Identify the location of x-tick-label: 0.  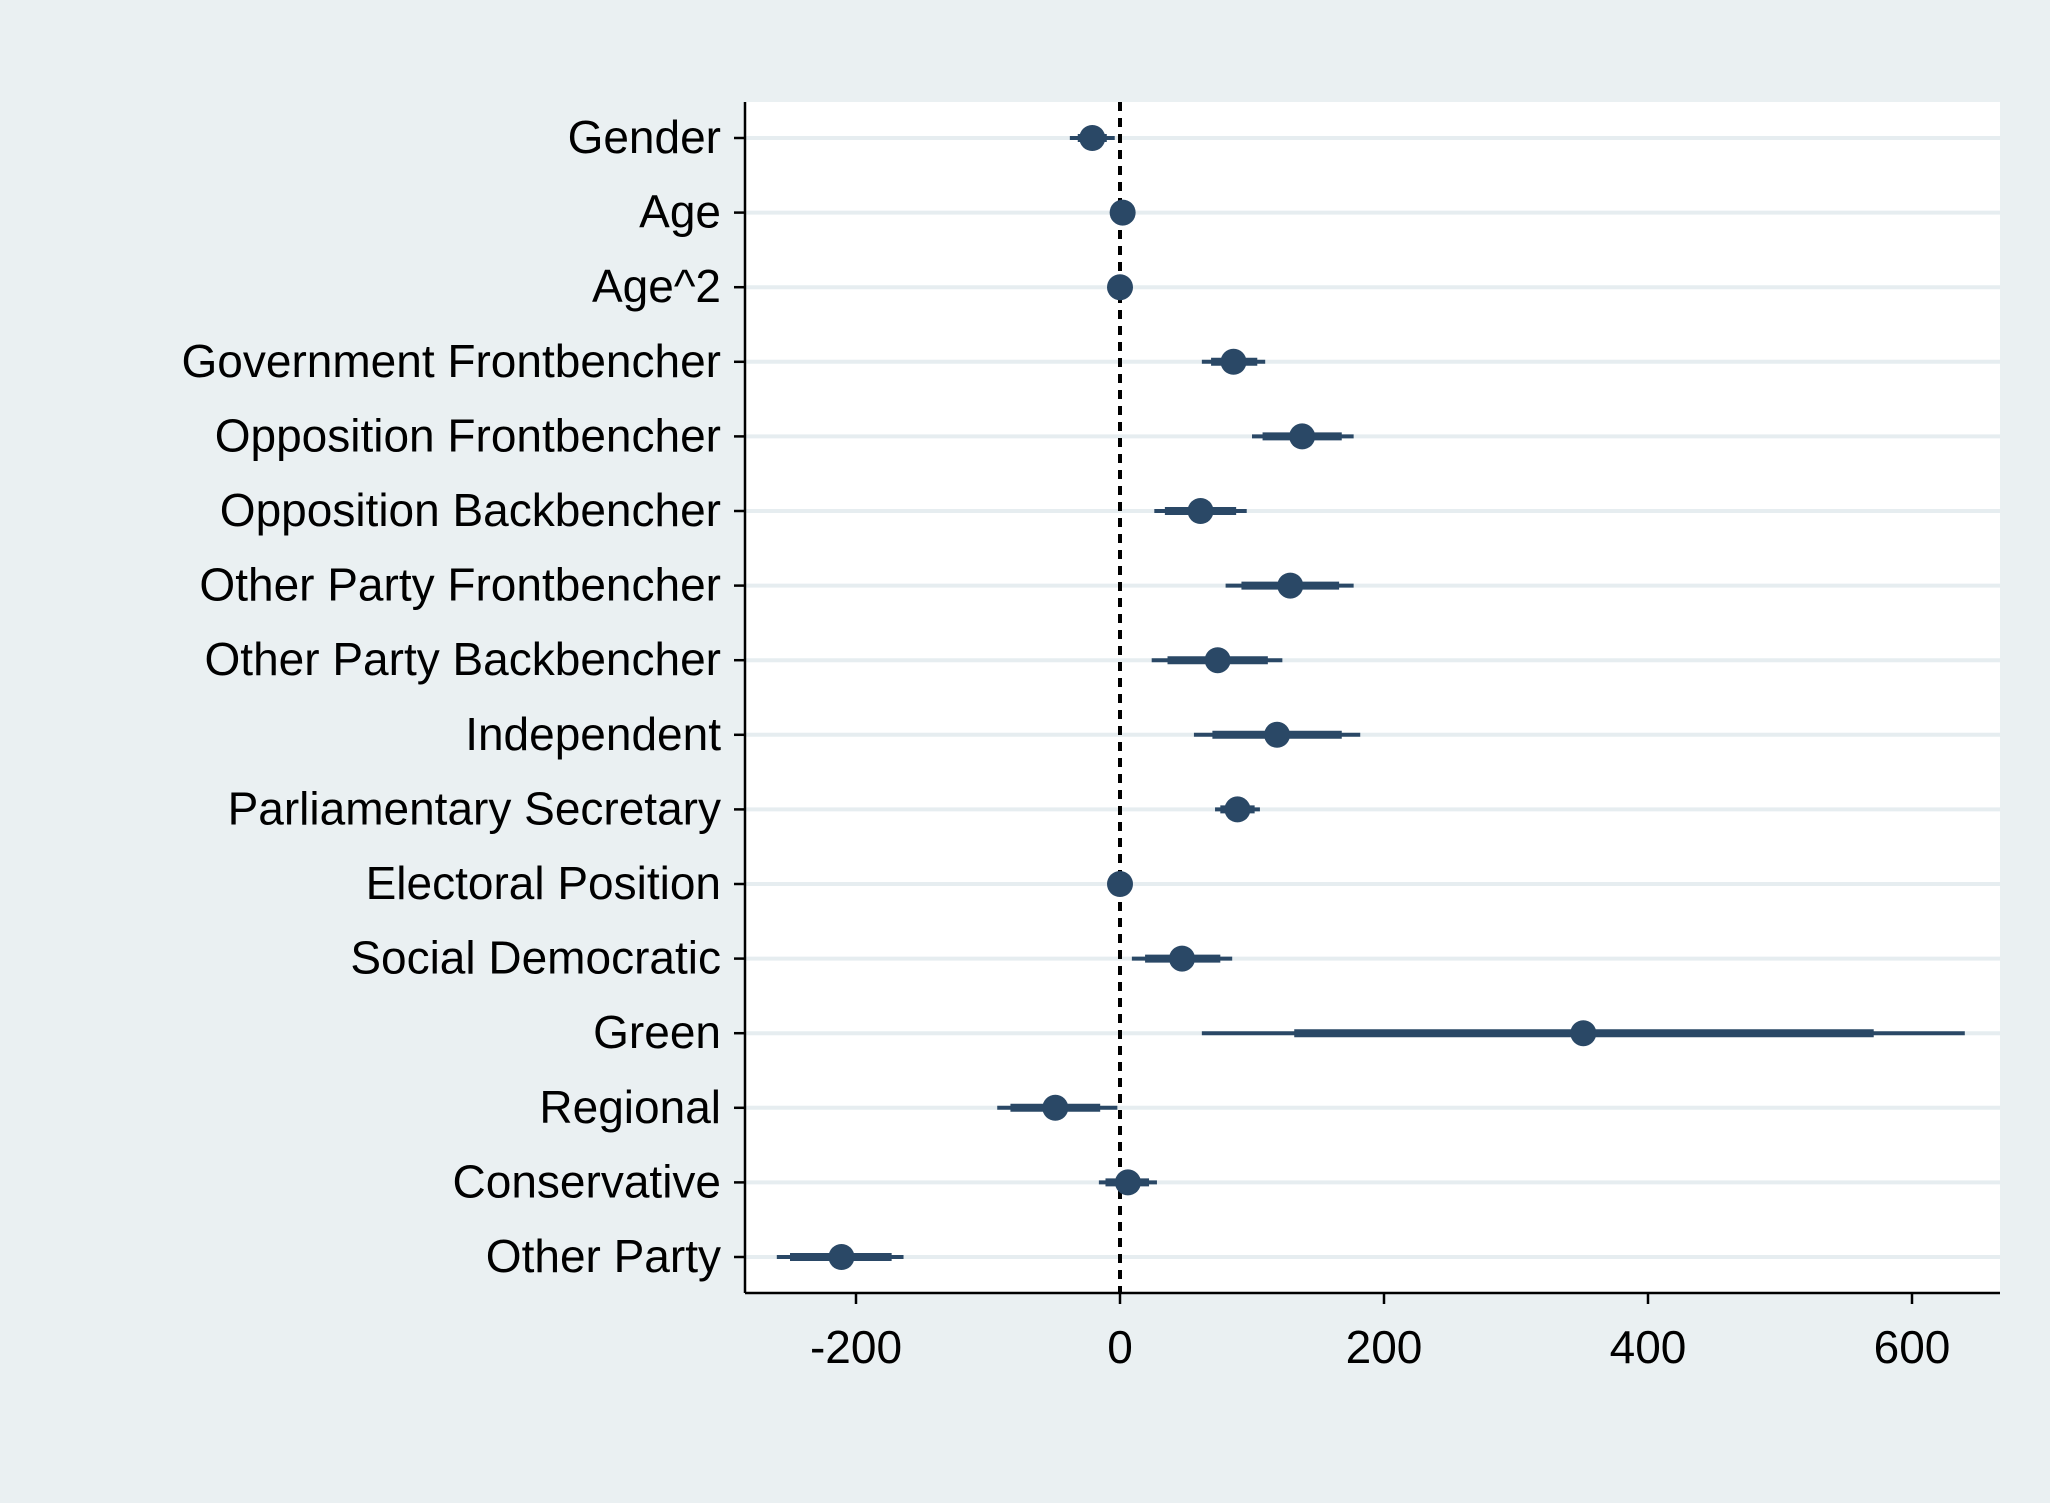
(1120, 1347).